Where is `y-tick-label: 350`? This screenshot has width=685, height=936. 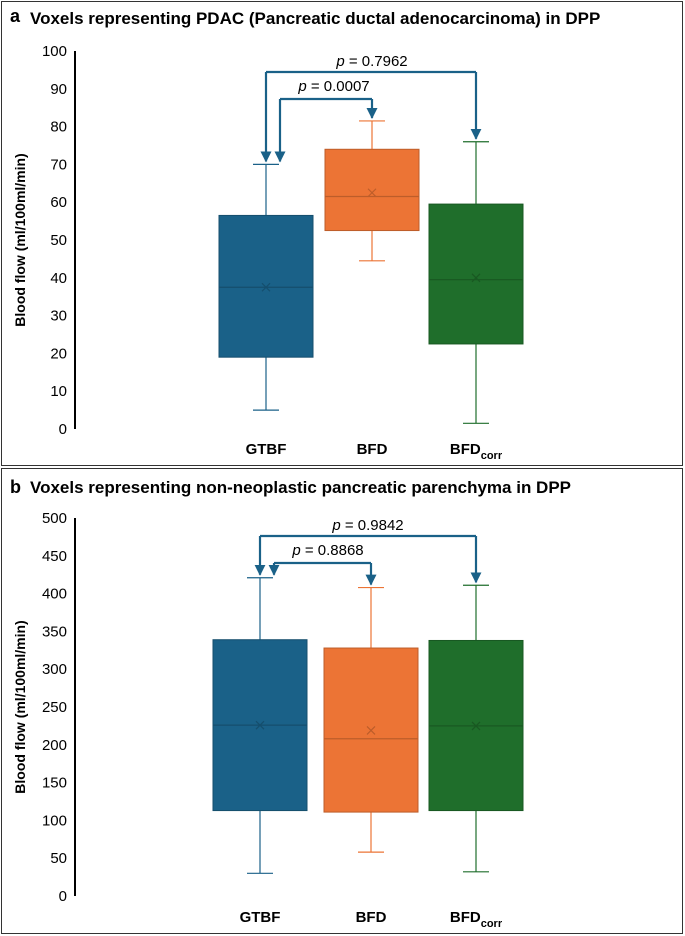 y-tick-label: 350 is located at coordinates (54, 631).